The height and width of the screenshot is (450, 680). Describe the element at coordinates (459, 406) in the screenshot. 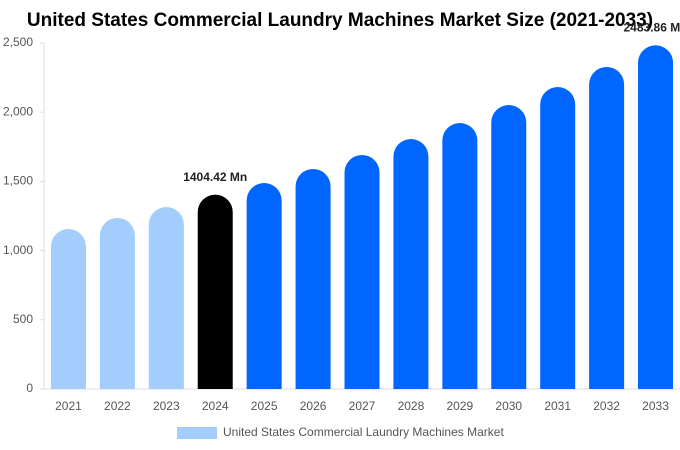

I see `x-tick-label: 2029` at that location.